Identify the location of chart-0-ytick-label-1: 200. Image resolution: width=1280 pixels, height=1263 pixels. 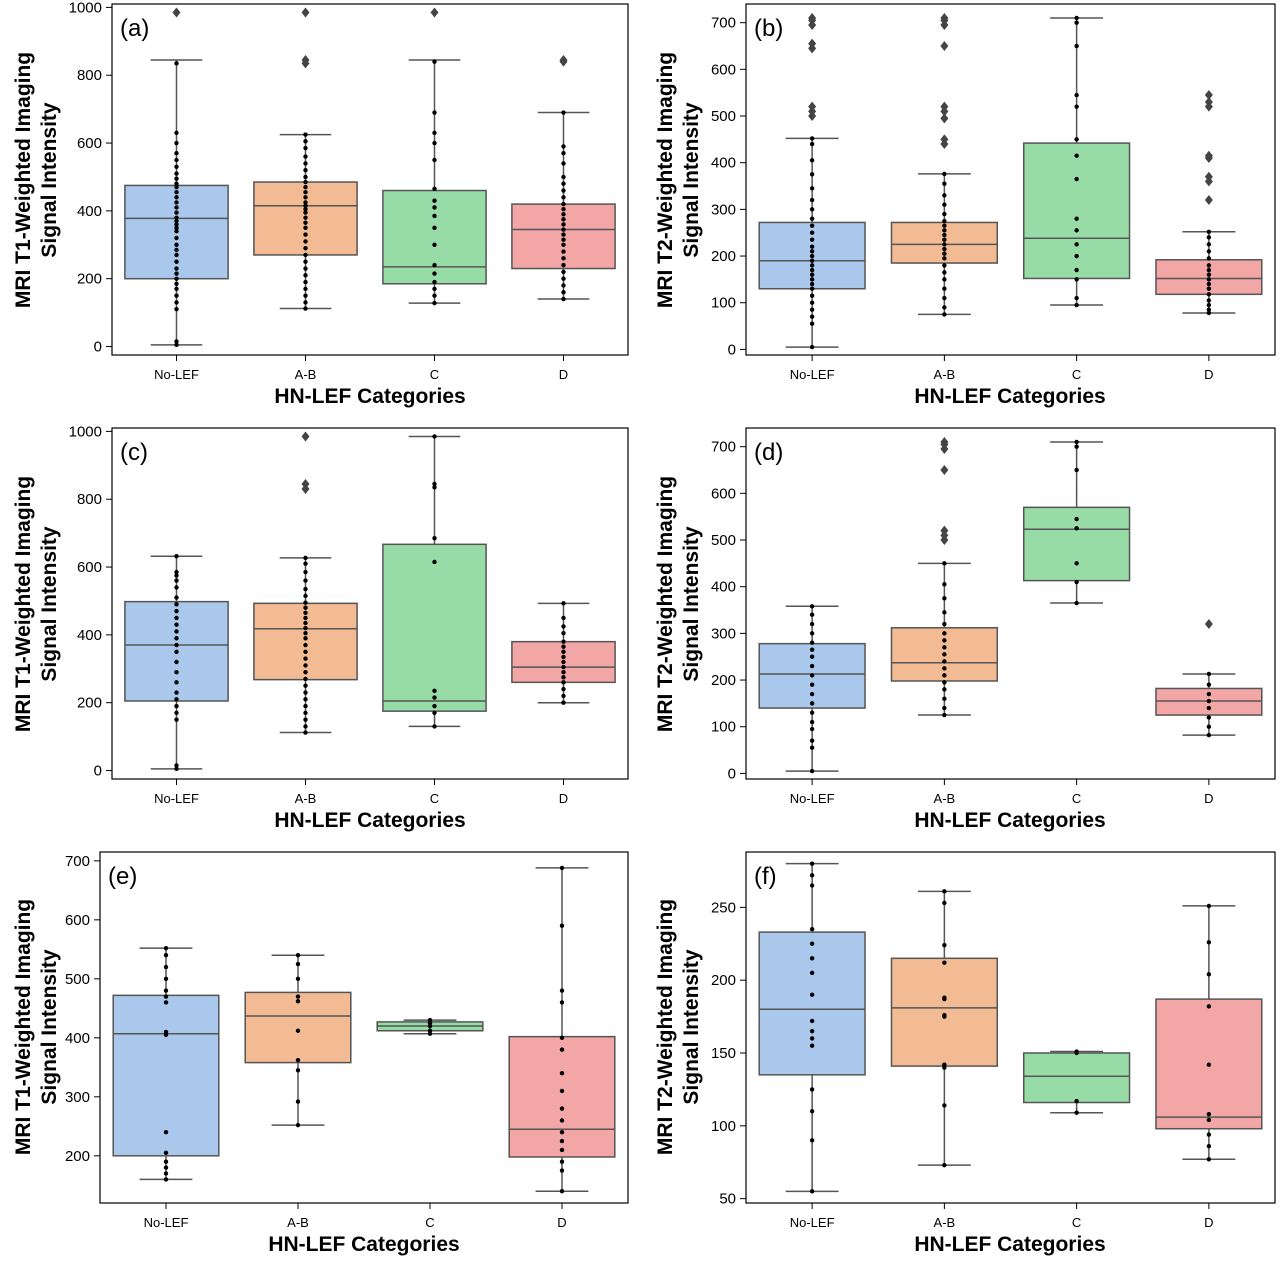
(89, 279).